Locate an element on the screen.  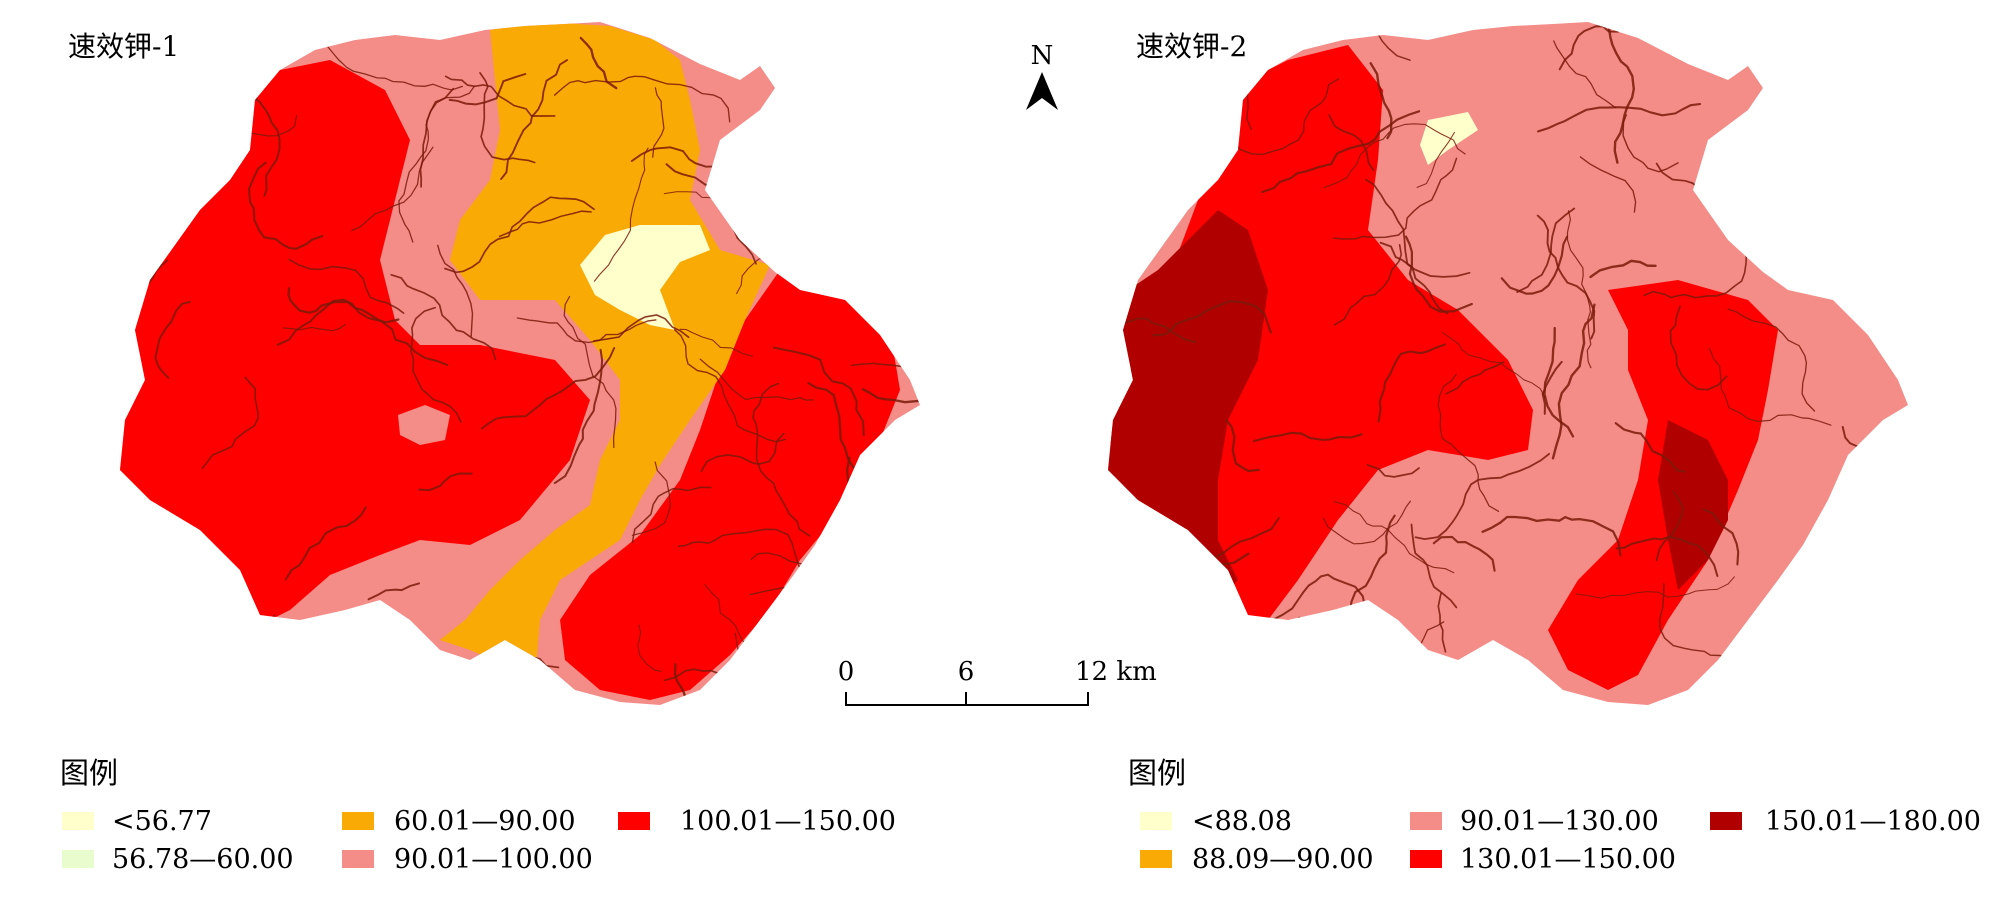
map-right-zone-east-very-high is located at coordinates (1693, 505).